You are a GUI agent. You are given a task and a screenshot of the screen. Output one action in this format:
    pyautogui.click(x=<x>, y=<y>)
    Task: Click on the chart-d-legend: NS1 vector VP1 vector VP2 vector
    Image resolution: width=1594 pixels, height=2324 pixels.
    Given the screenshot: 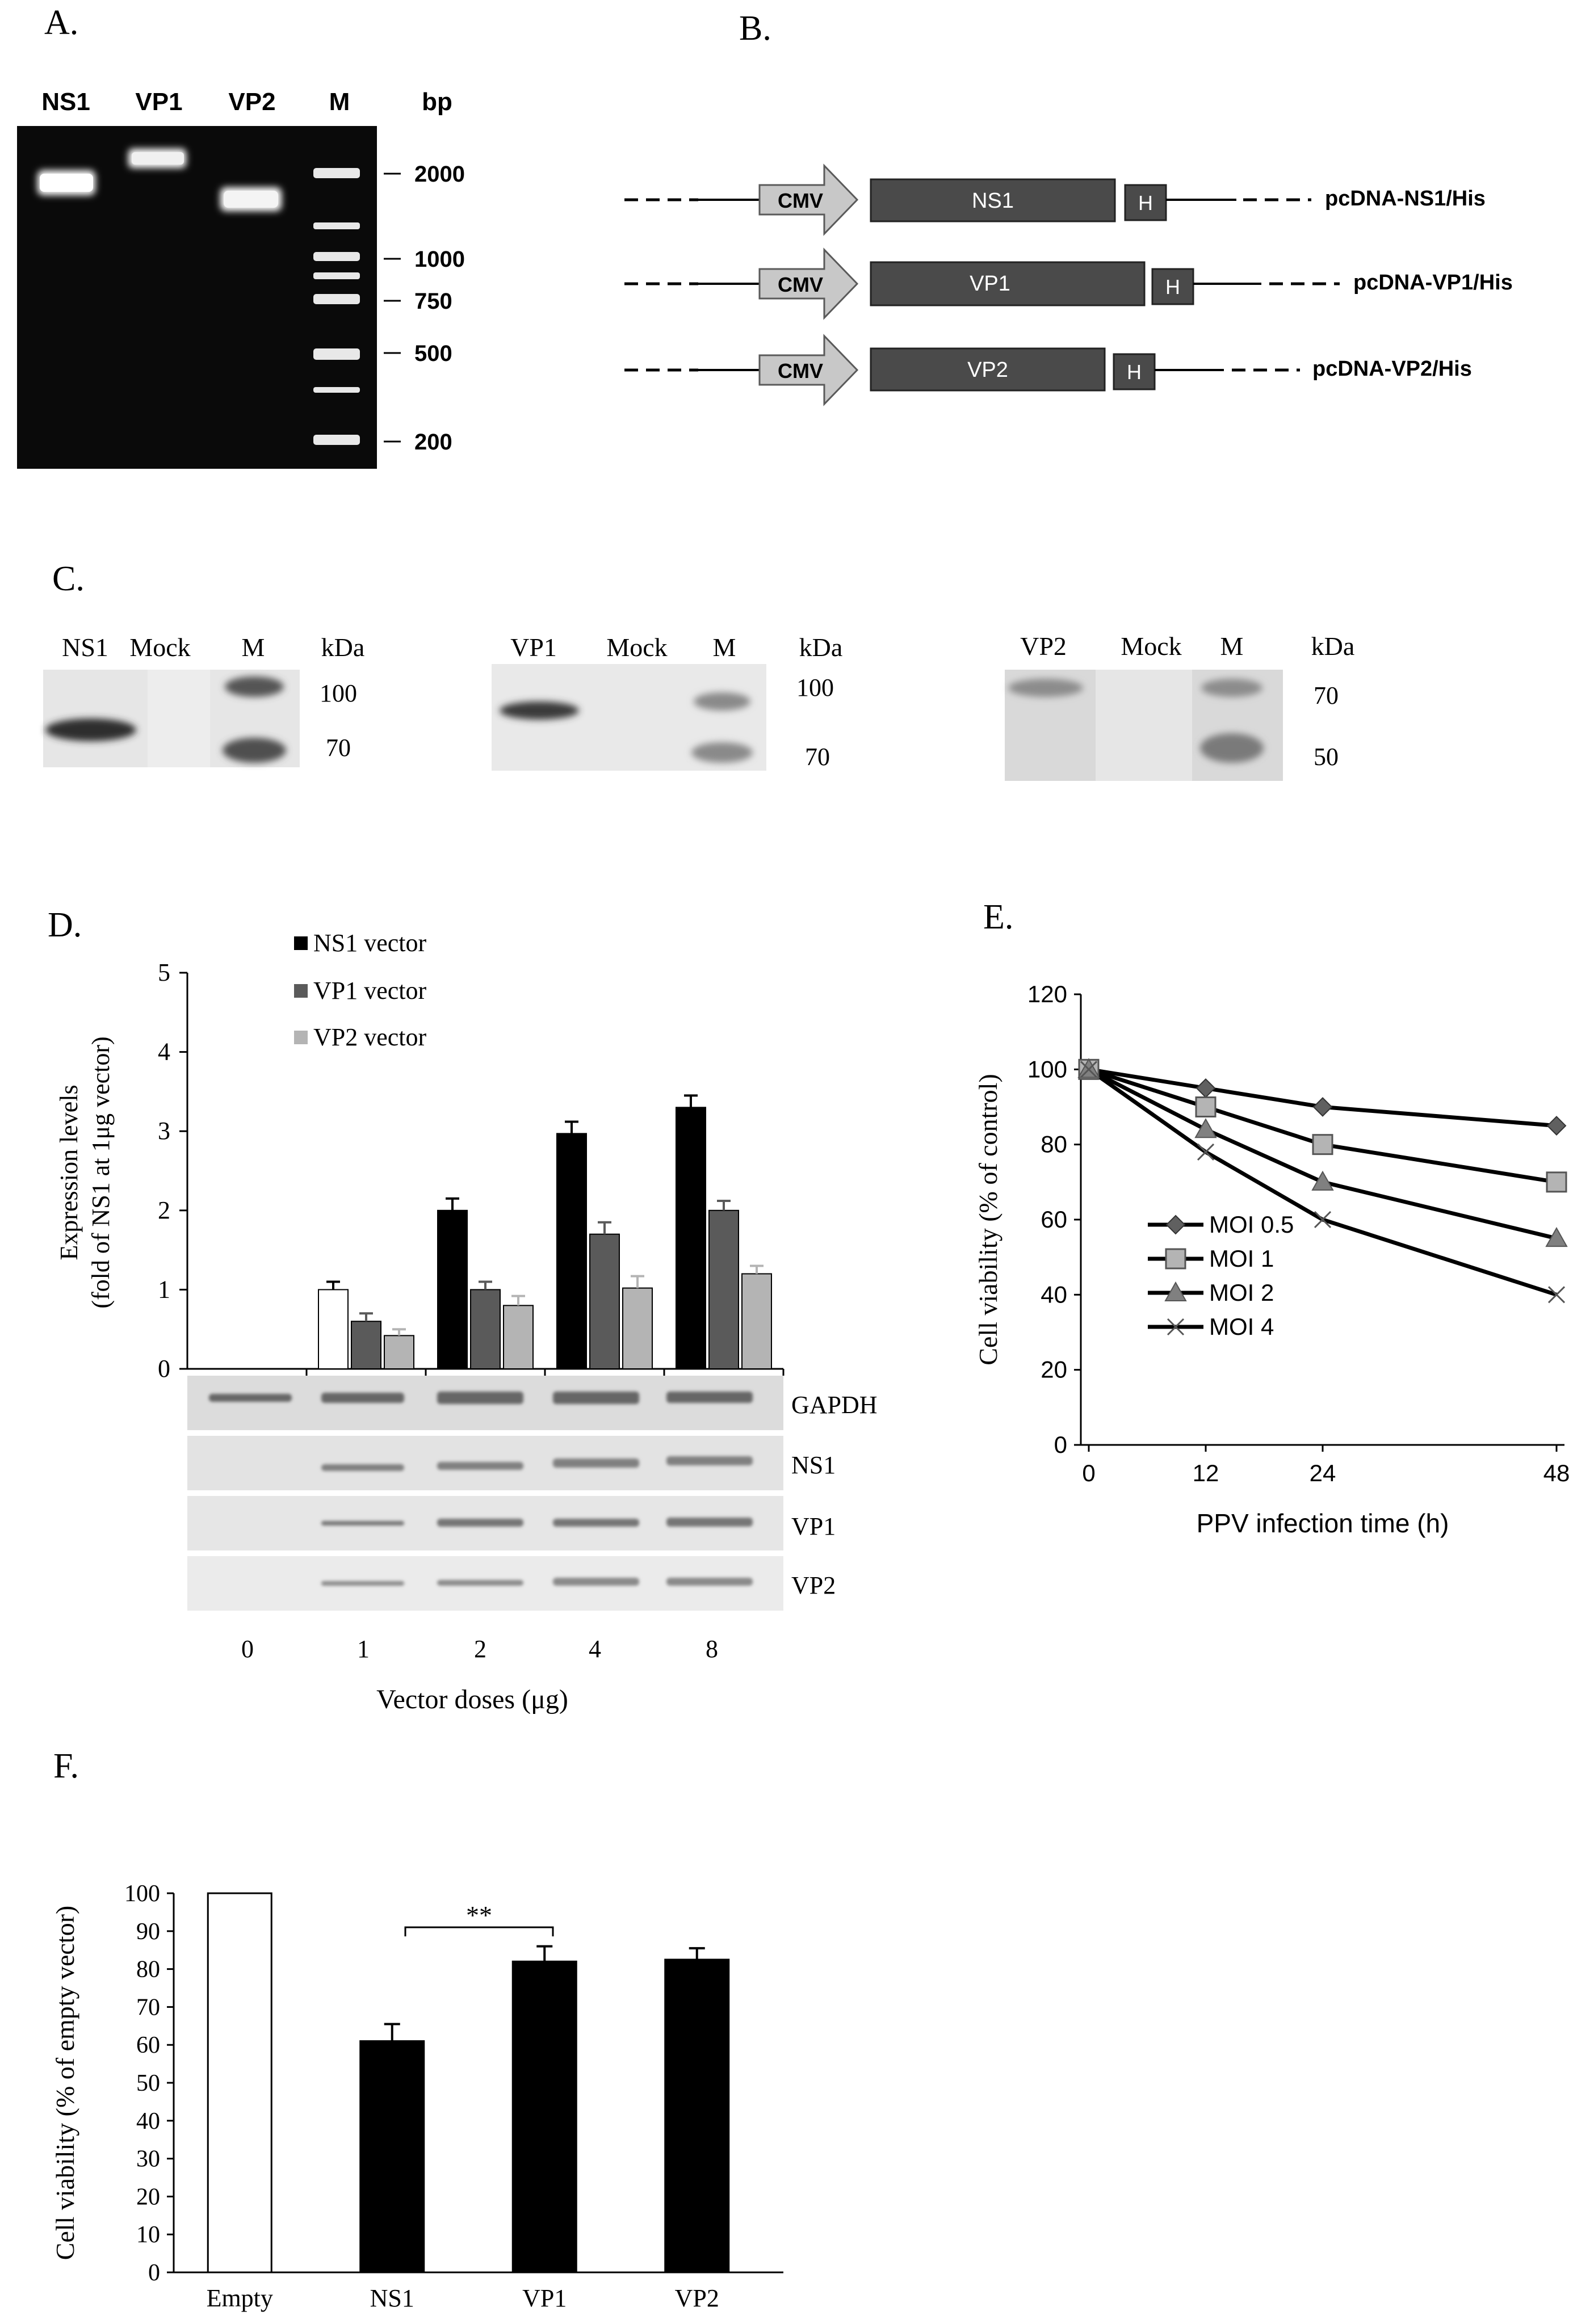 What is the action you would take?
    pyautogui.click(x=360, y=990)
    